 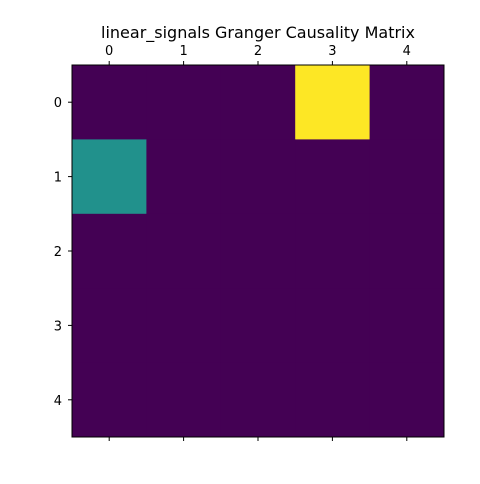 I want to click on x-tick-label-4: 4, so click(x=407, y=51).